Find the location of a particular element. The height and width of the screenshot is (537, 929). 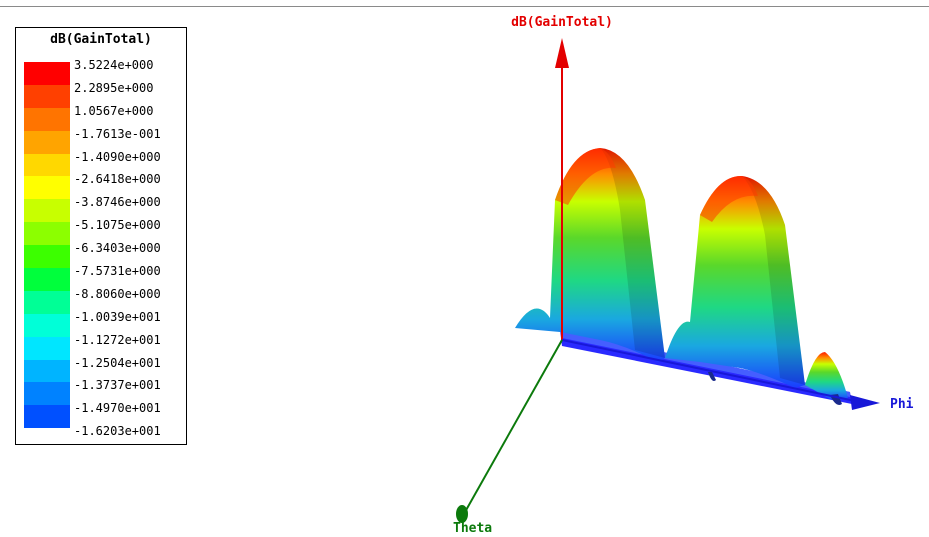

legend-level-label: 1.0567e+000 is located at coordinates (114, 110).